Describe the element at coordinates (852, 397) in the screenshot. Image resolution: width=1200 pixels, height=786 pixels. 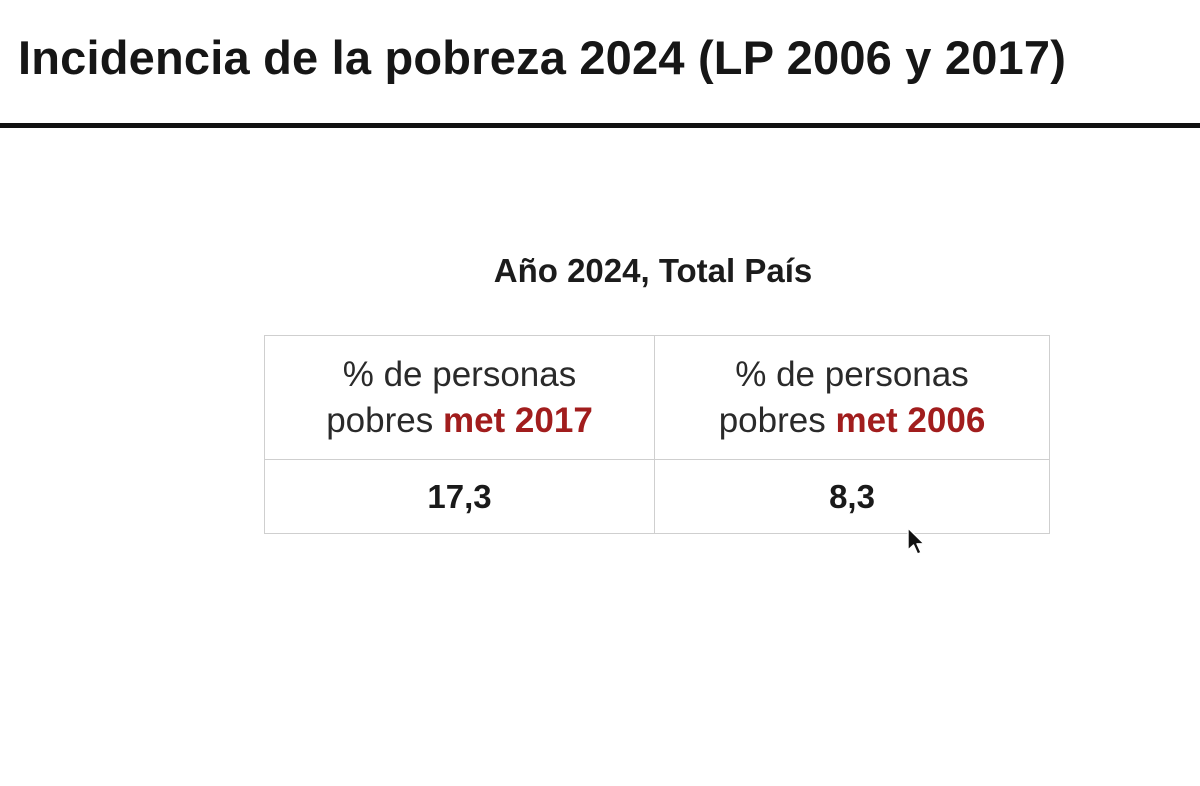
I see `column-header-met-2006: % de personas pobres met 2006` at that location.